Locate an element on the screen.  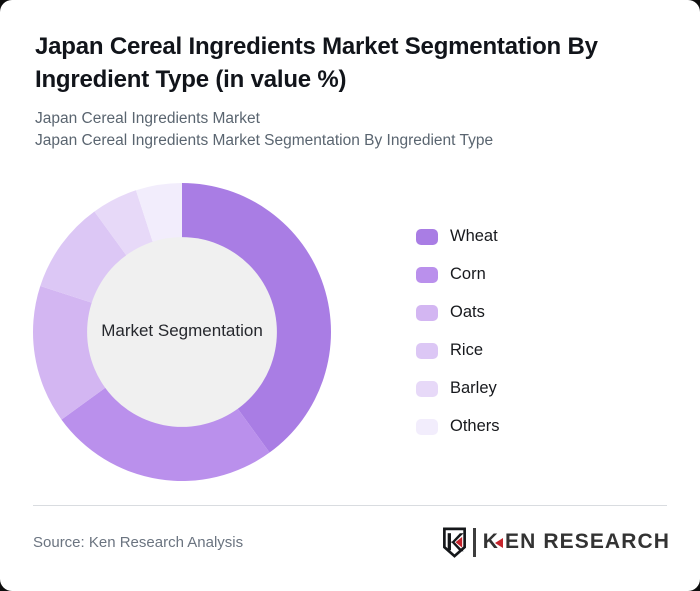
logo-separator is located at coordinates (474, 542).